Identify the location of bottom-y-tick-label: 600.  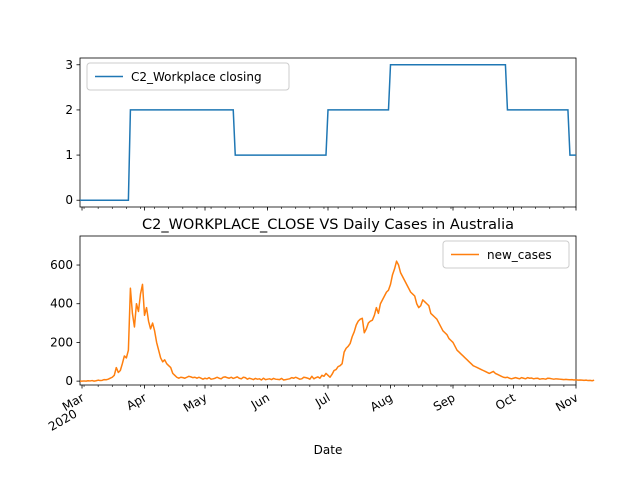
(61, 265).